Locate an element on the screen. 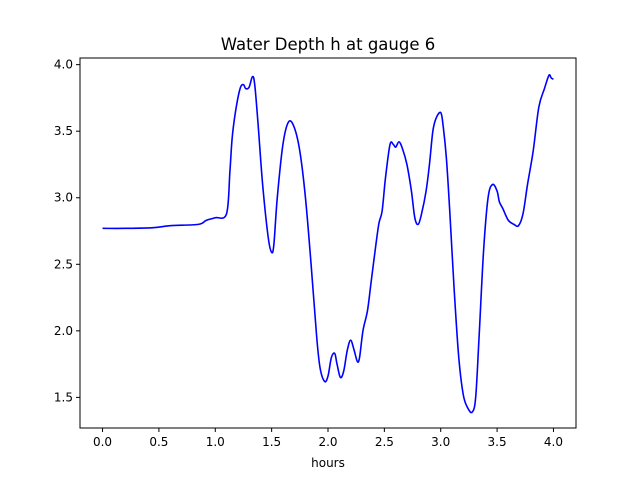 The height and width of the screenshot is (480, 640). x-tick-label: 1.5 is located at coordinates (271, 442).